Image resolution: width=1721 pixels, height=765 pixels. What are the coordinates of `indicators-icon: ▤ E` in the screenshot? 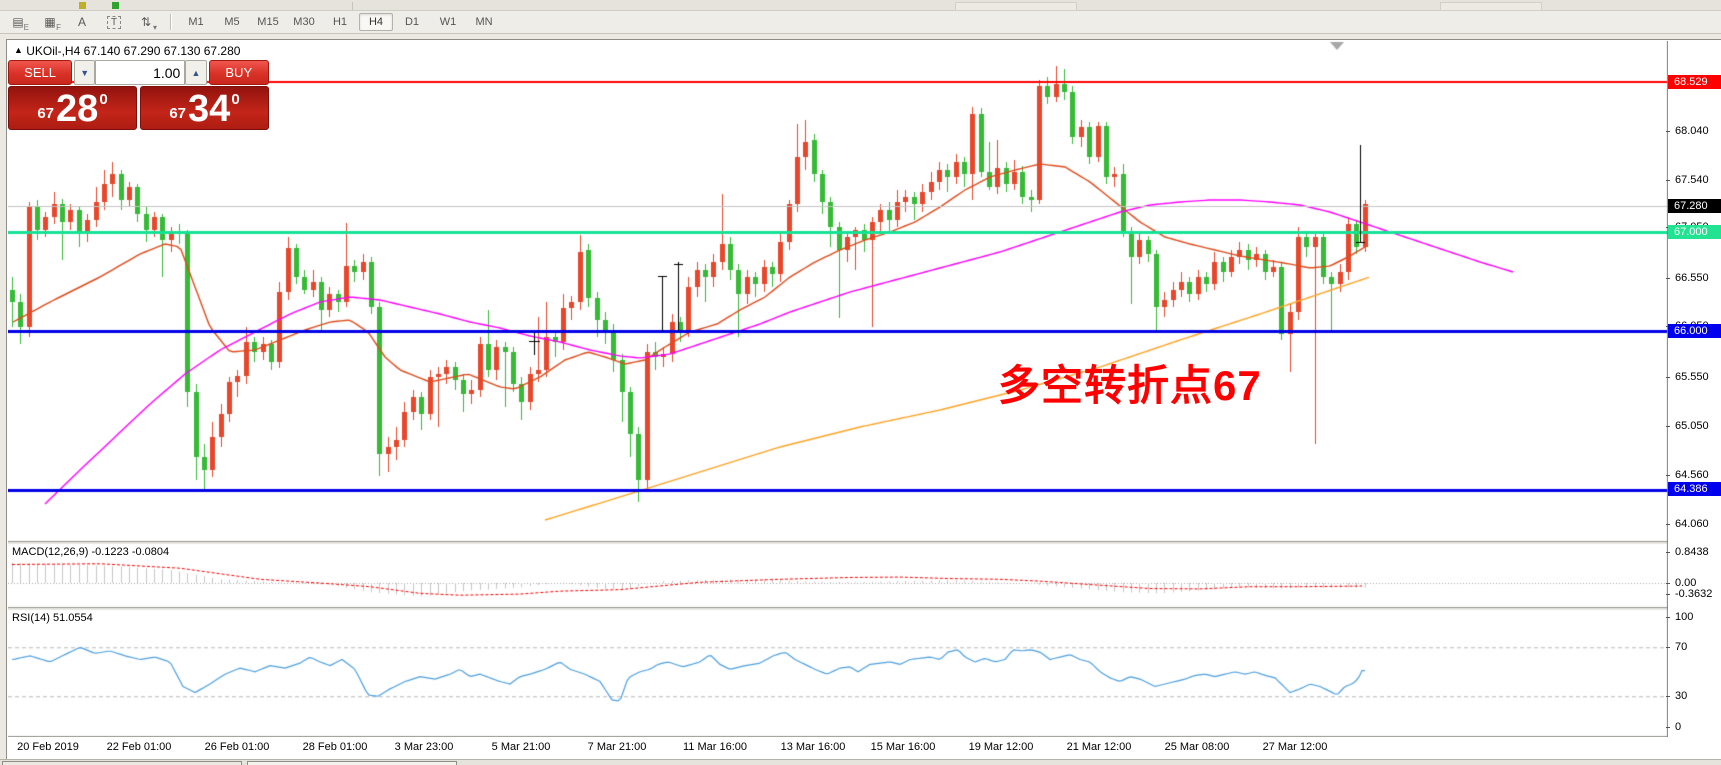 It's located at (20, 23).